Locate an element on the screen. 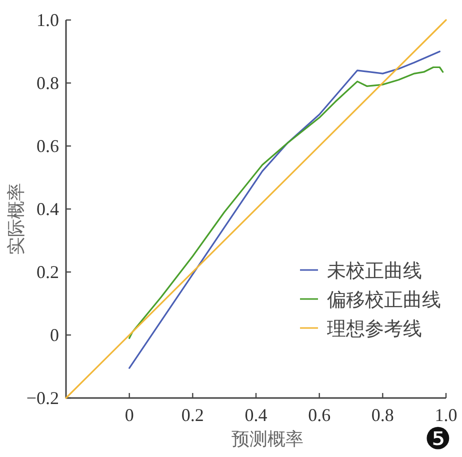 The height and width of the screenshot is (457, 462). y-tick-label: 0.8 is located at coordinates (47, 83).